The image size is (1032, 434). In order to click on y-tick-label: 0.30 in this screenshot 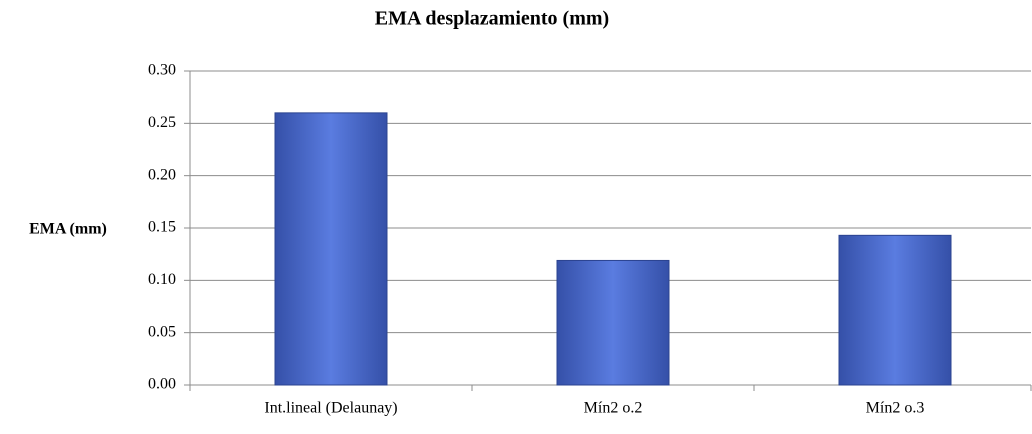, I will do `click(162, 70)`.